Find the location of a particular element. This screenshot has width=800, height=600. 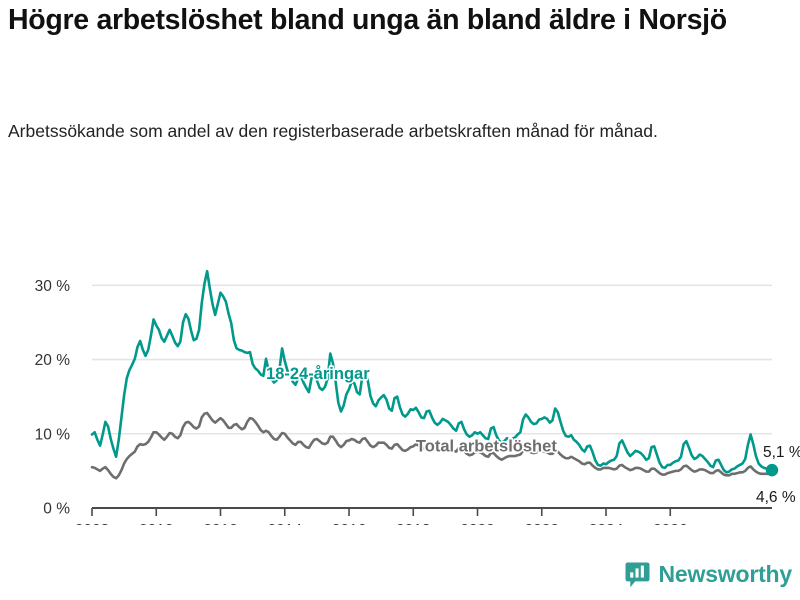

y-axis-tick-label: 0 % is located at coordinates (56, 509).